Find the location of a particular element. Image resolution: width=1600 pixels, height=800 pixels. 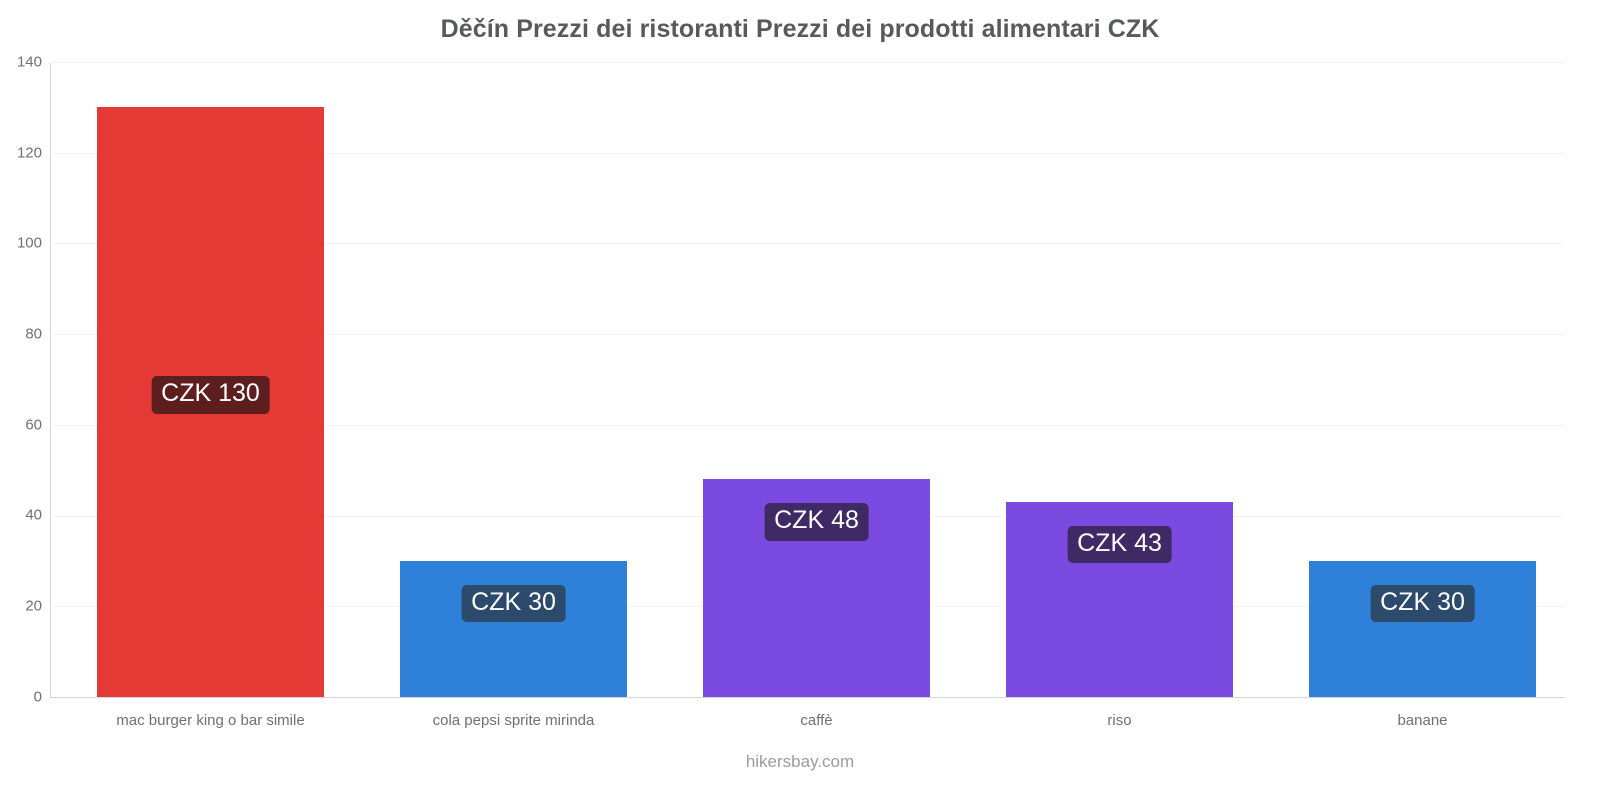

bar-mac-burger-king-o-bar-simile: CZK 130 is located at coordinates (210, 402).